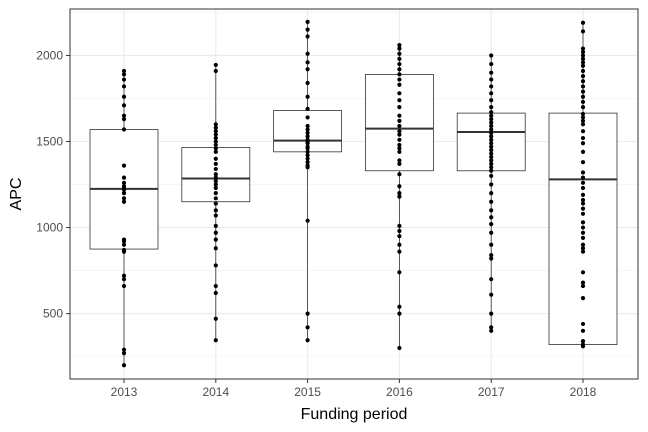 This screenshot has width=648, height=432. What do you see at coordinates (354, 414) in the screenshot?
I see `x-axis-title: Funding period` at bounding box center [354, 414].